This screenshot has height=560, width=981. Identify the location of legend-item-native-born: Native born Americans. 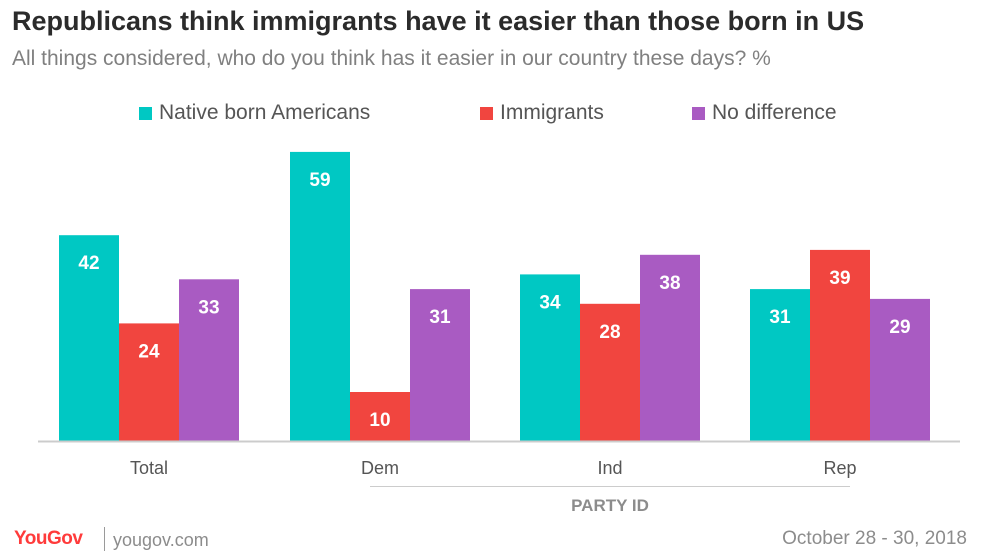
(254, 113).